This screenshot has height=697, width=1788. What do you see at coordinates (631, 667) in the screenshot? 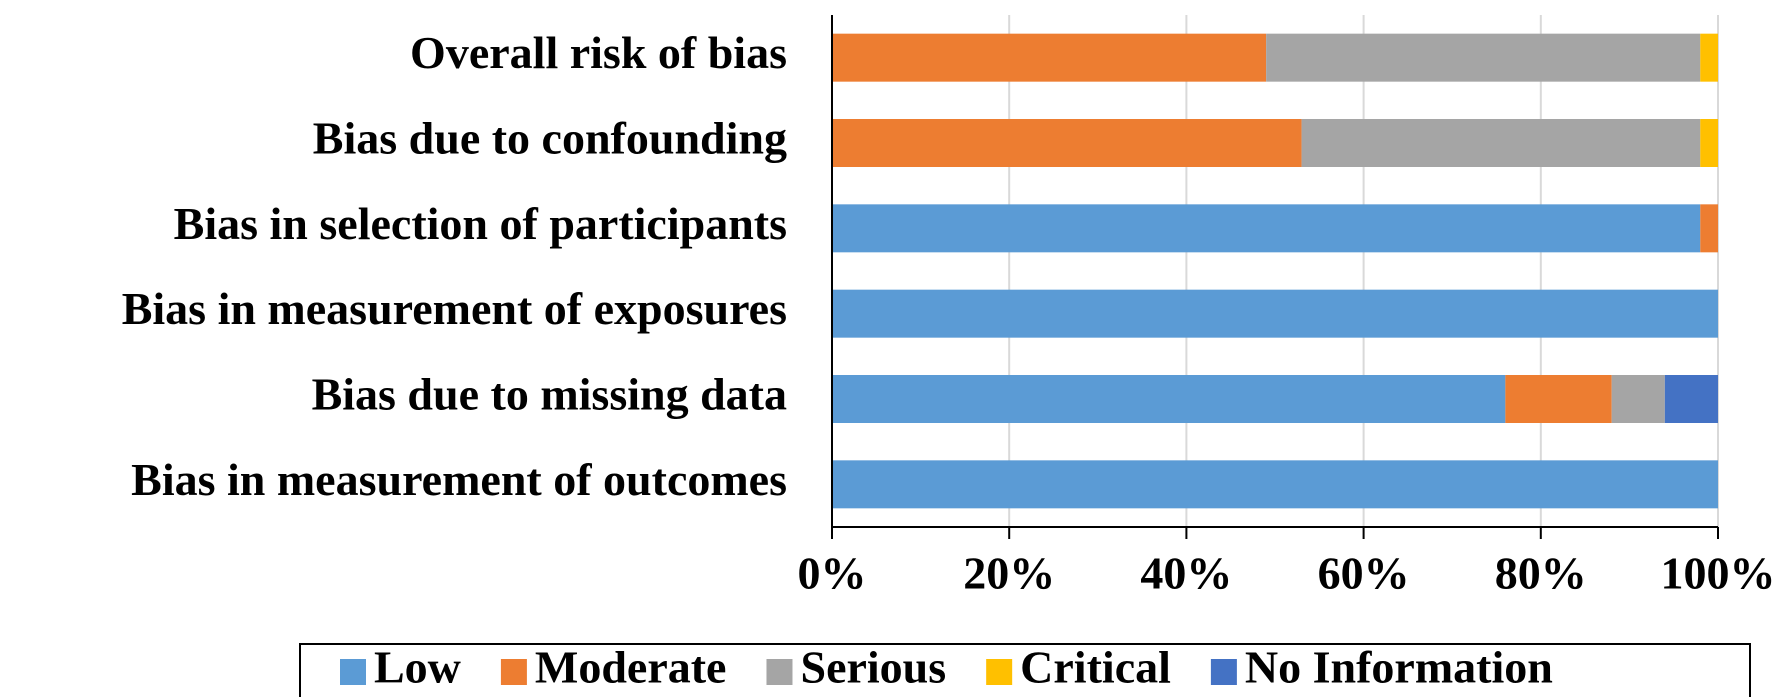
I see `legend-label: Moderate` at bounding box center [631, 667].